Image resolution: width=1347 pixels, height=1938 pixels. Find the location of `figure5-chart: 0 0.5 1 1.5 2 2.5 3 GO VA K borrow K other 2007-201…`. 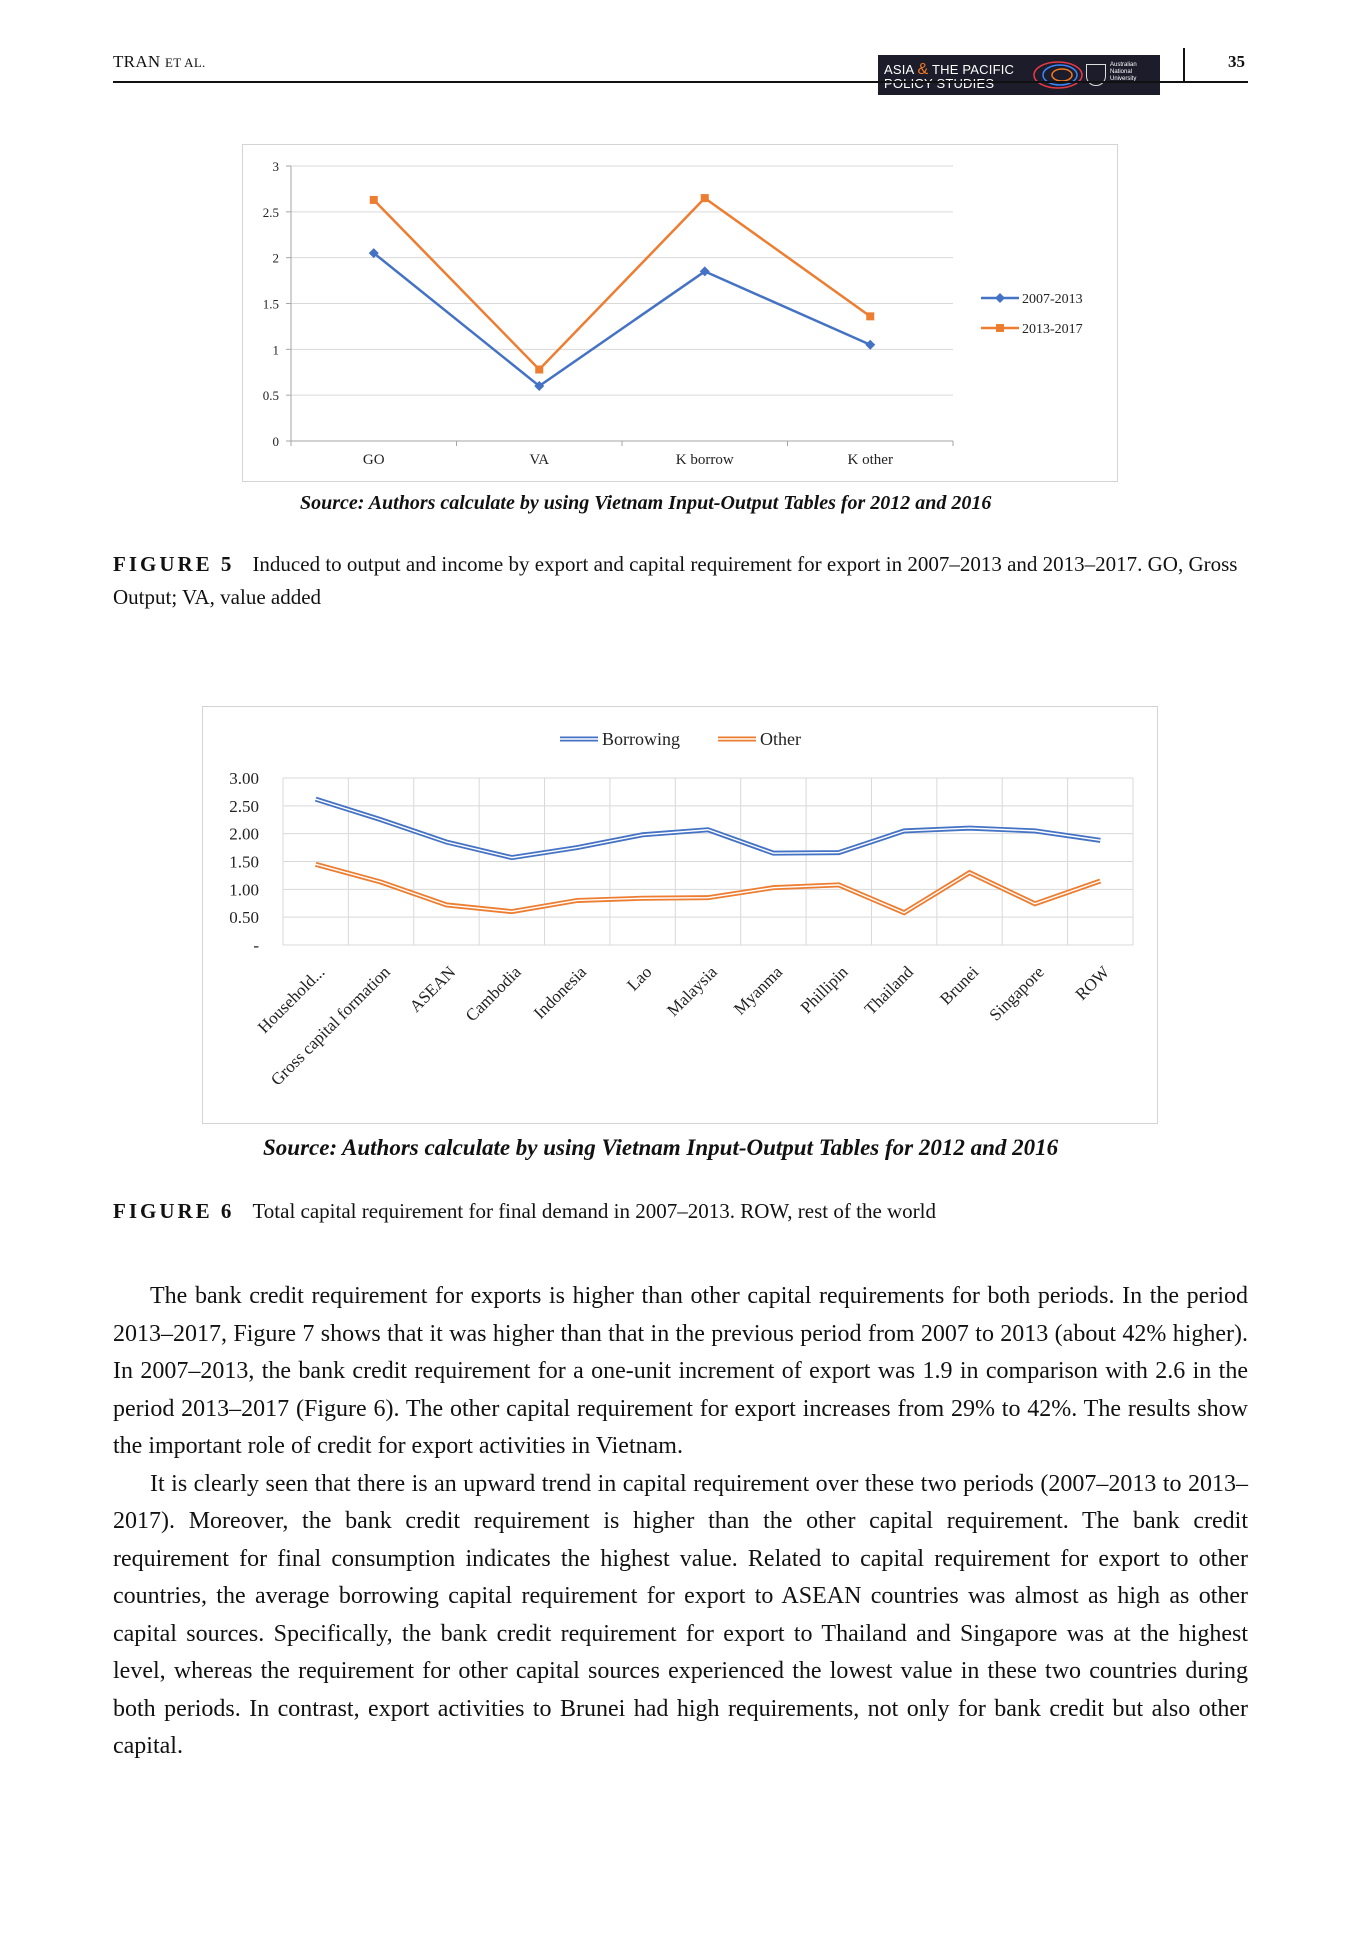

figure5-chart: 0 0.5 1 1.5 2 2.5 3 GO VA K borrow K other 2007-201… is located at coordinates (673, 313).